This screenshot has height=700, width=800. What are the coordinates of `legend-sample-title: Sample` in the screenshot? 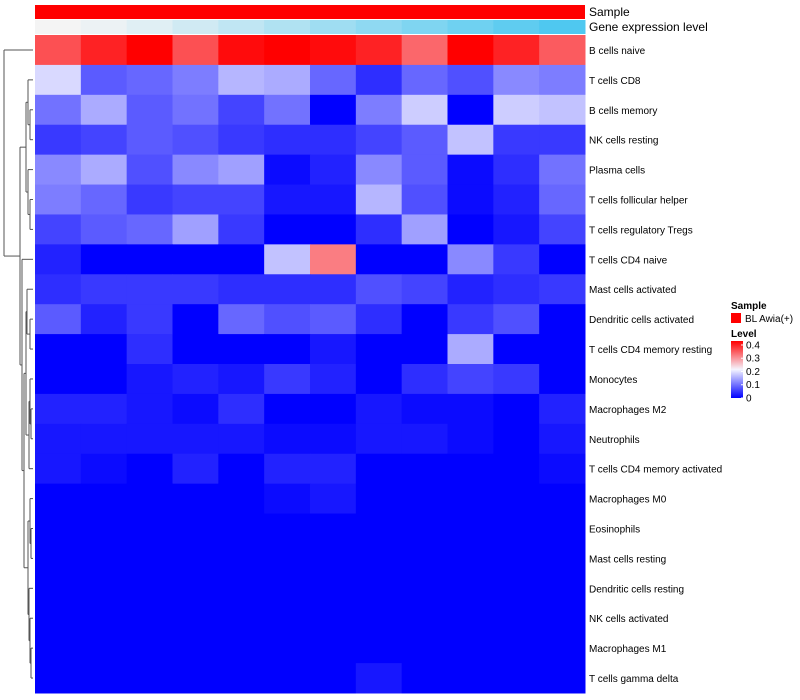 It's located at (749, 306).